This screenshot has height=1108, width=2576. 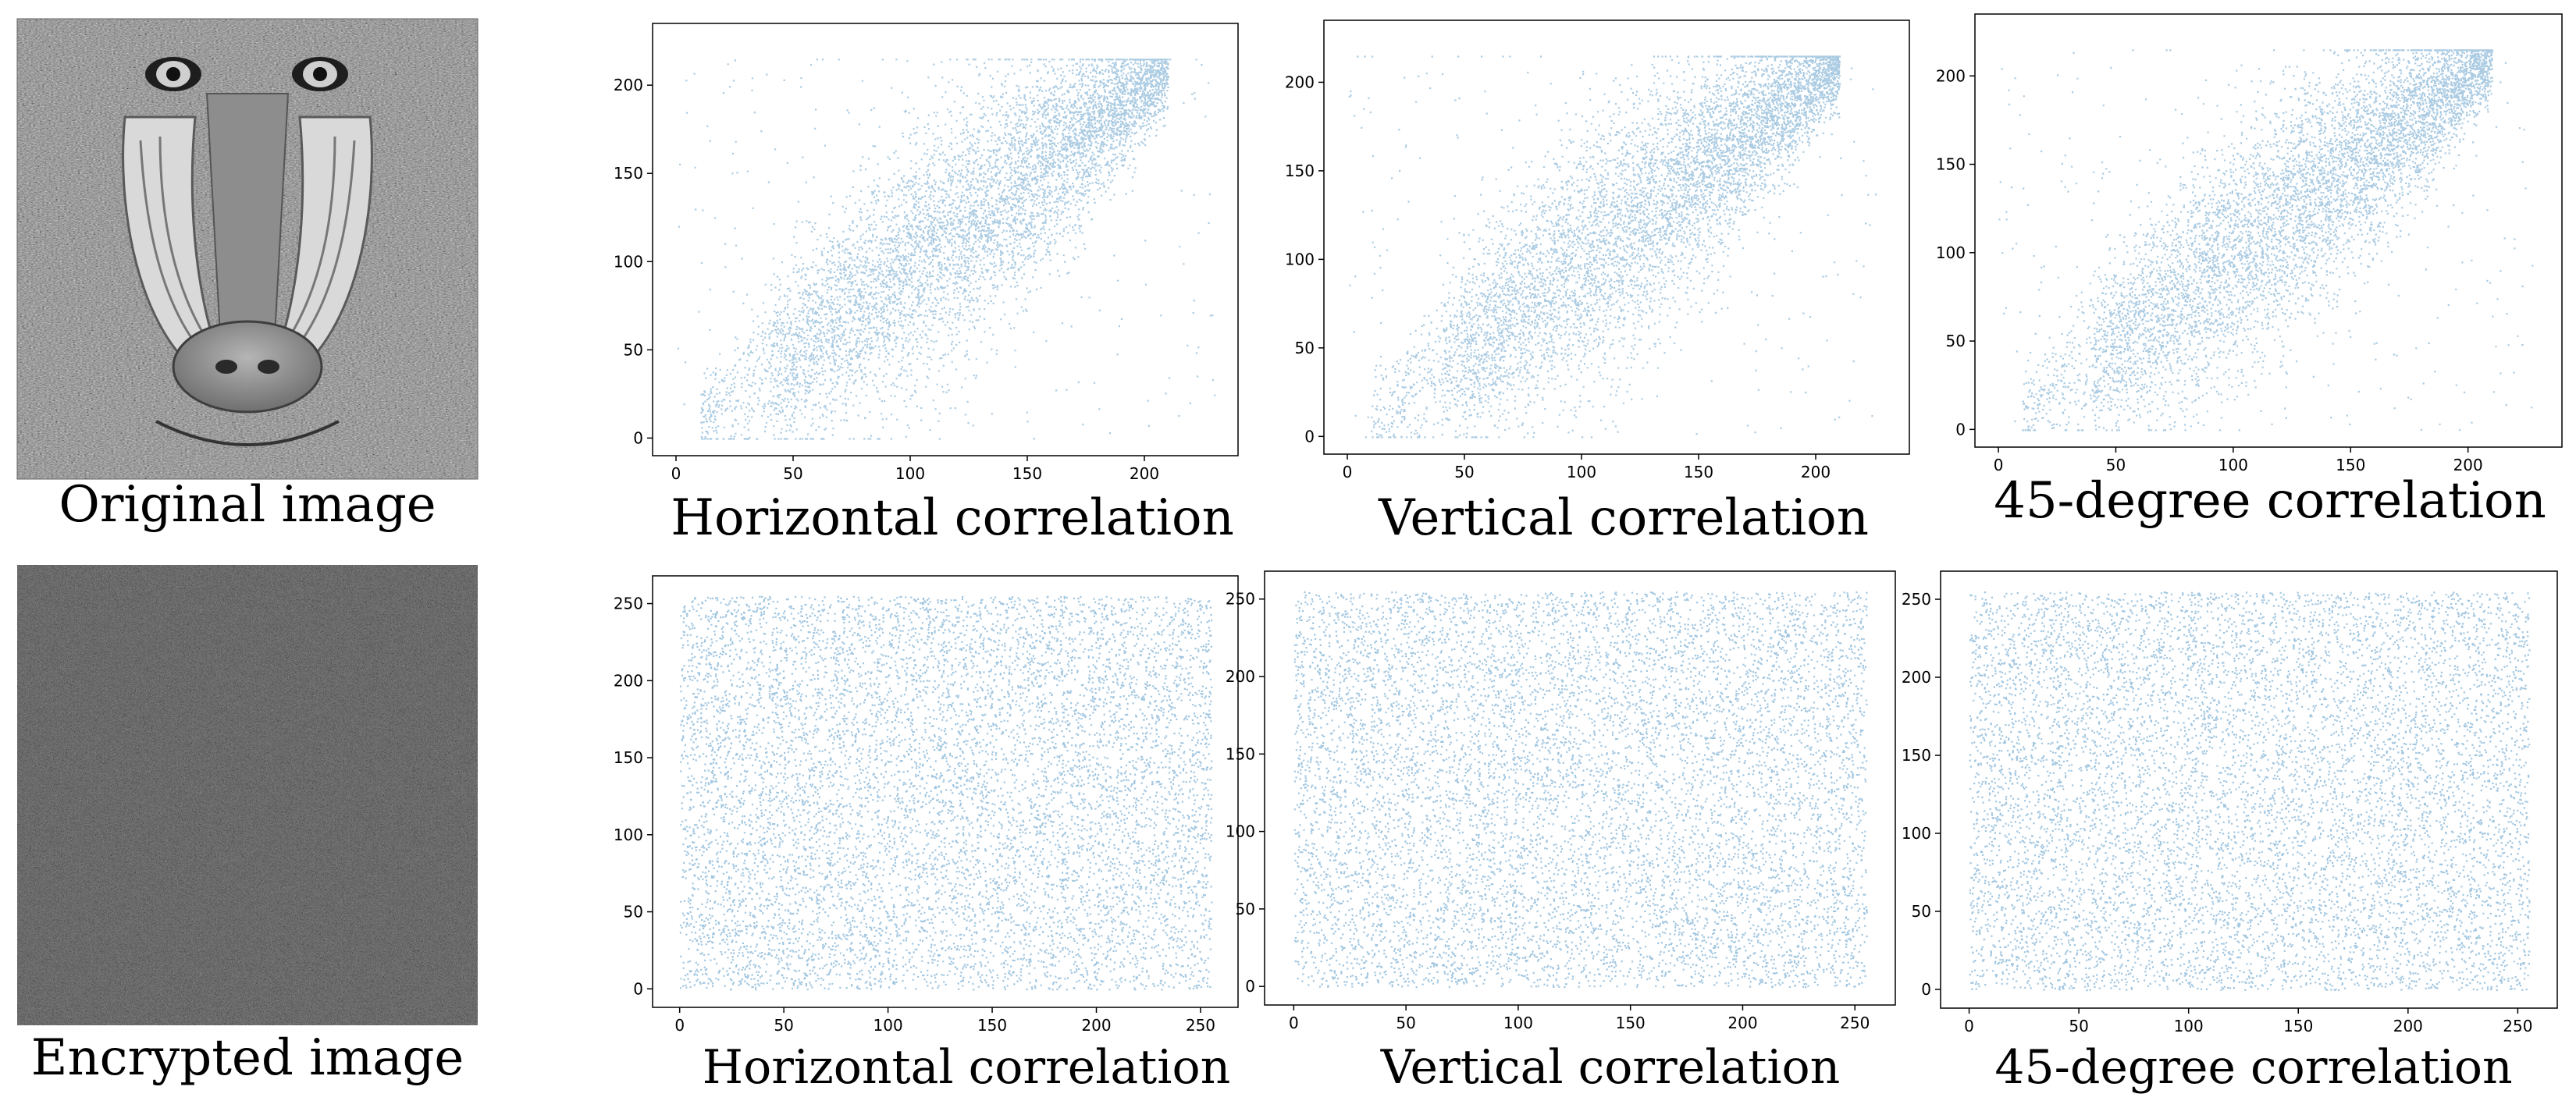 What do you see at coordinates (247, 795) in the screenshot?
I see `encrypted-image` at bounding box center [247, 795].